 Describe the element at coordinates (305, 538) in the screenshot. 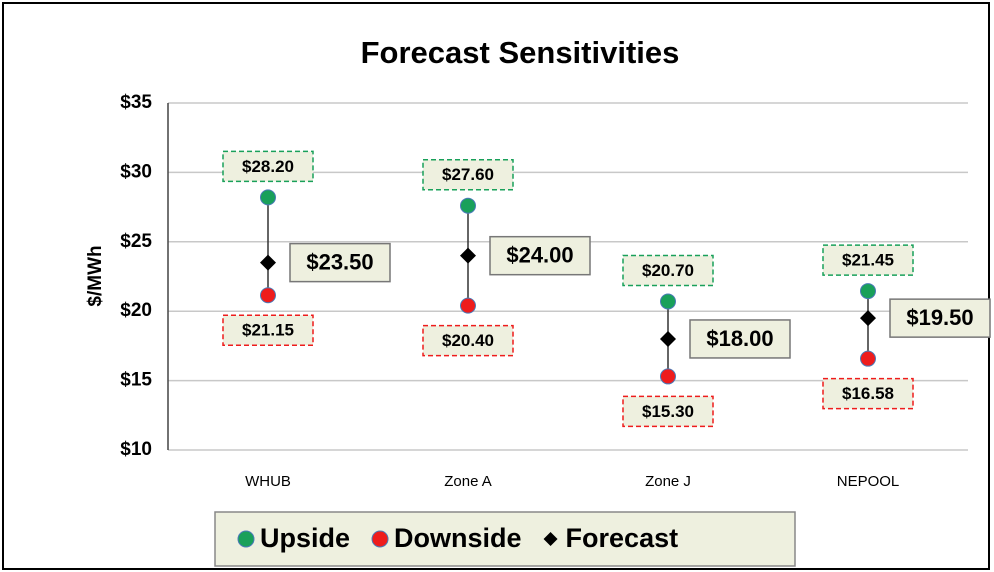

I see `legend-label: Upside` at that location.